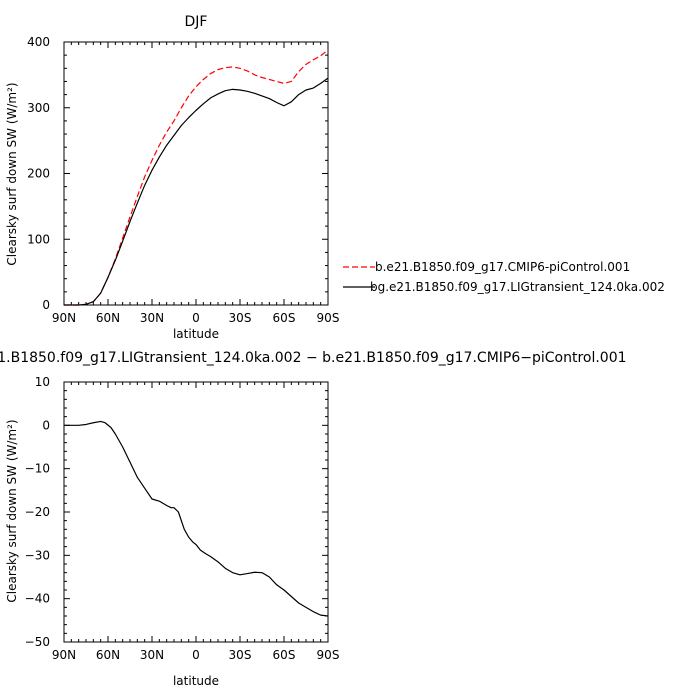 The height and width of the screenshot is (700, 700). What do you see at coordinates (196, 22) in the screenshot?
I see `top-chart-title: DJF` at bounding box center [196, 22].